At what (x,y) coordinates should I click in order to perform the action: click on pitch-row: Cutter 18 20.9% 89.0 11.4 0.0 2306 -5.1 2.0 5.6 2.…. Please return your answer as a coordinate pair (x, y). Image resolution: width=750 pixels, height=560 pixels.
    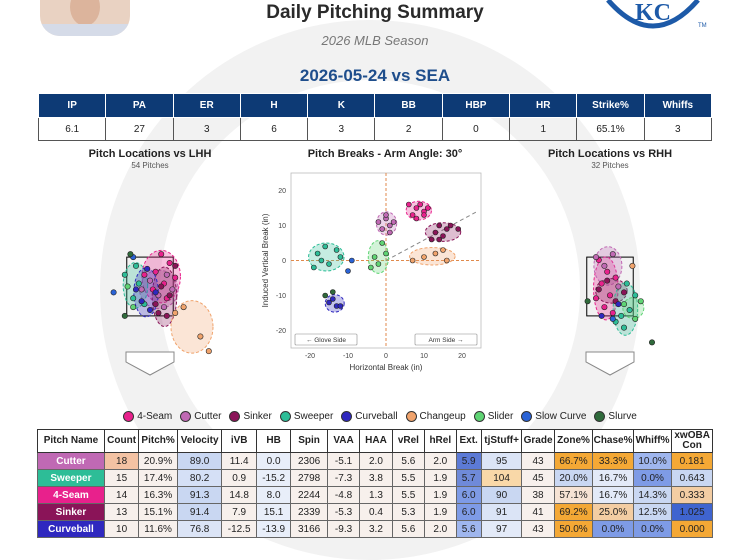
    Looking at the image, I should click on (375, 461).